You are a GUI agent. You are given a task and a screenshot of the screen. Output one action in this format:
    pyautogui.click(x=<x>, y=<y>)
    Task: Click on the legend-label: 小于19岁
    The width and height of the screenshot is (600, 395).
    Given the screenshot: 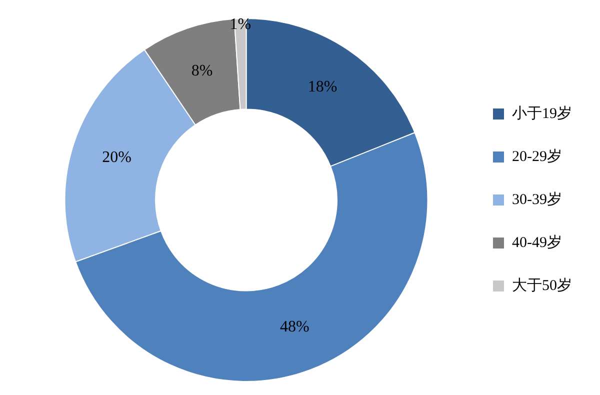 What is the action you would take?
    pyautogui.click(x=542, y=113)
    